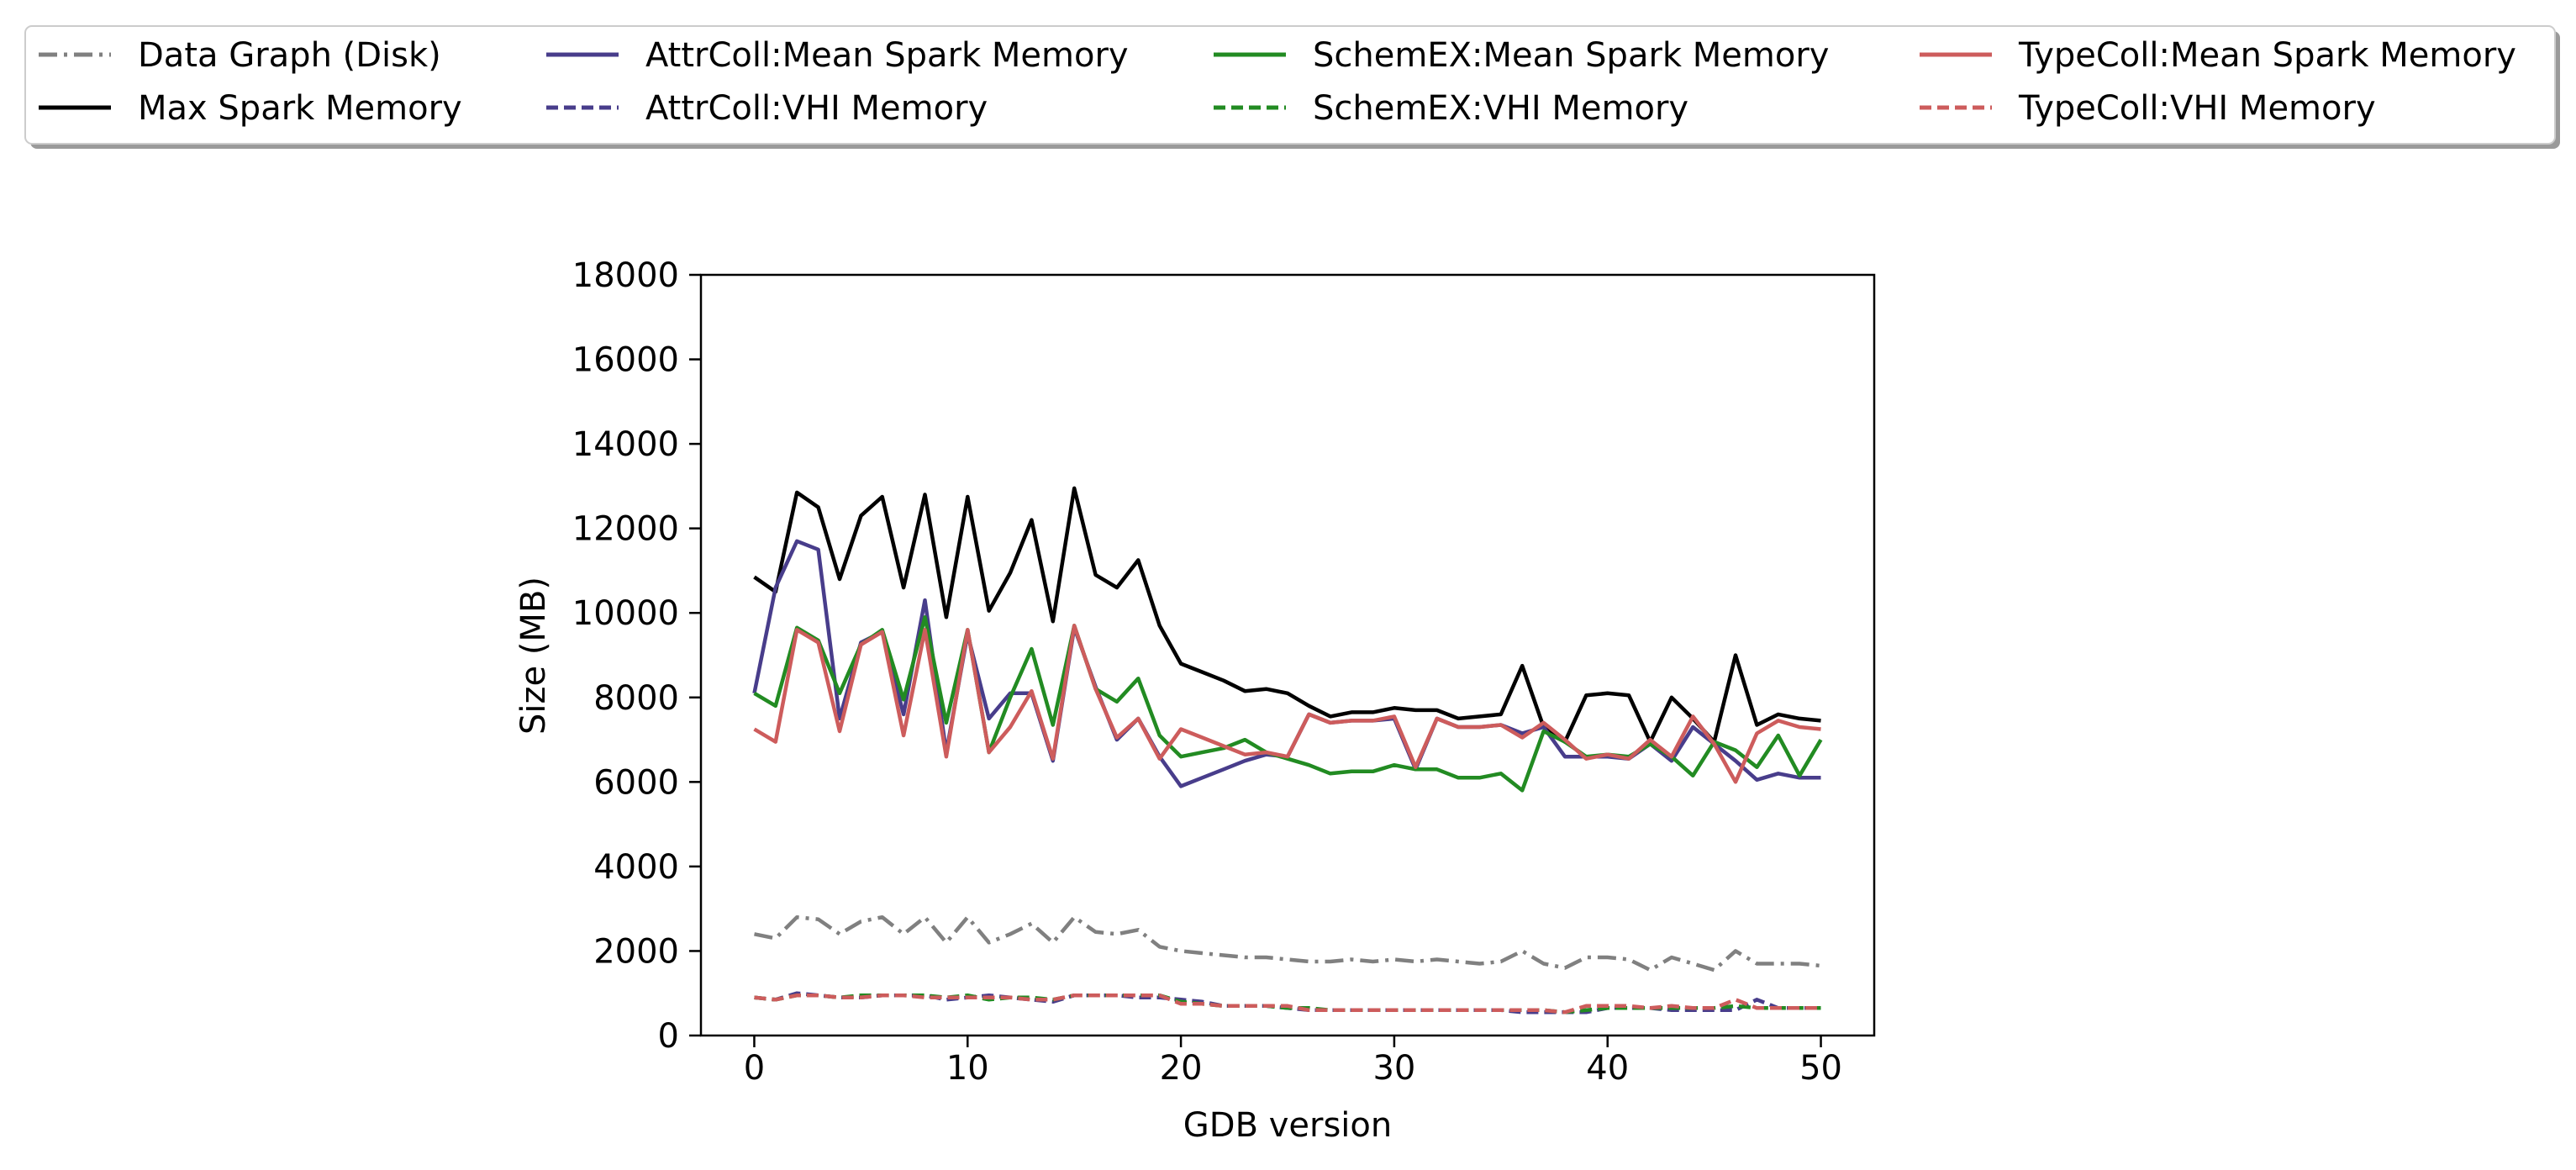  I want to click on y-tick-label: 4000, so click(636, 868).